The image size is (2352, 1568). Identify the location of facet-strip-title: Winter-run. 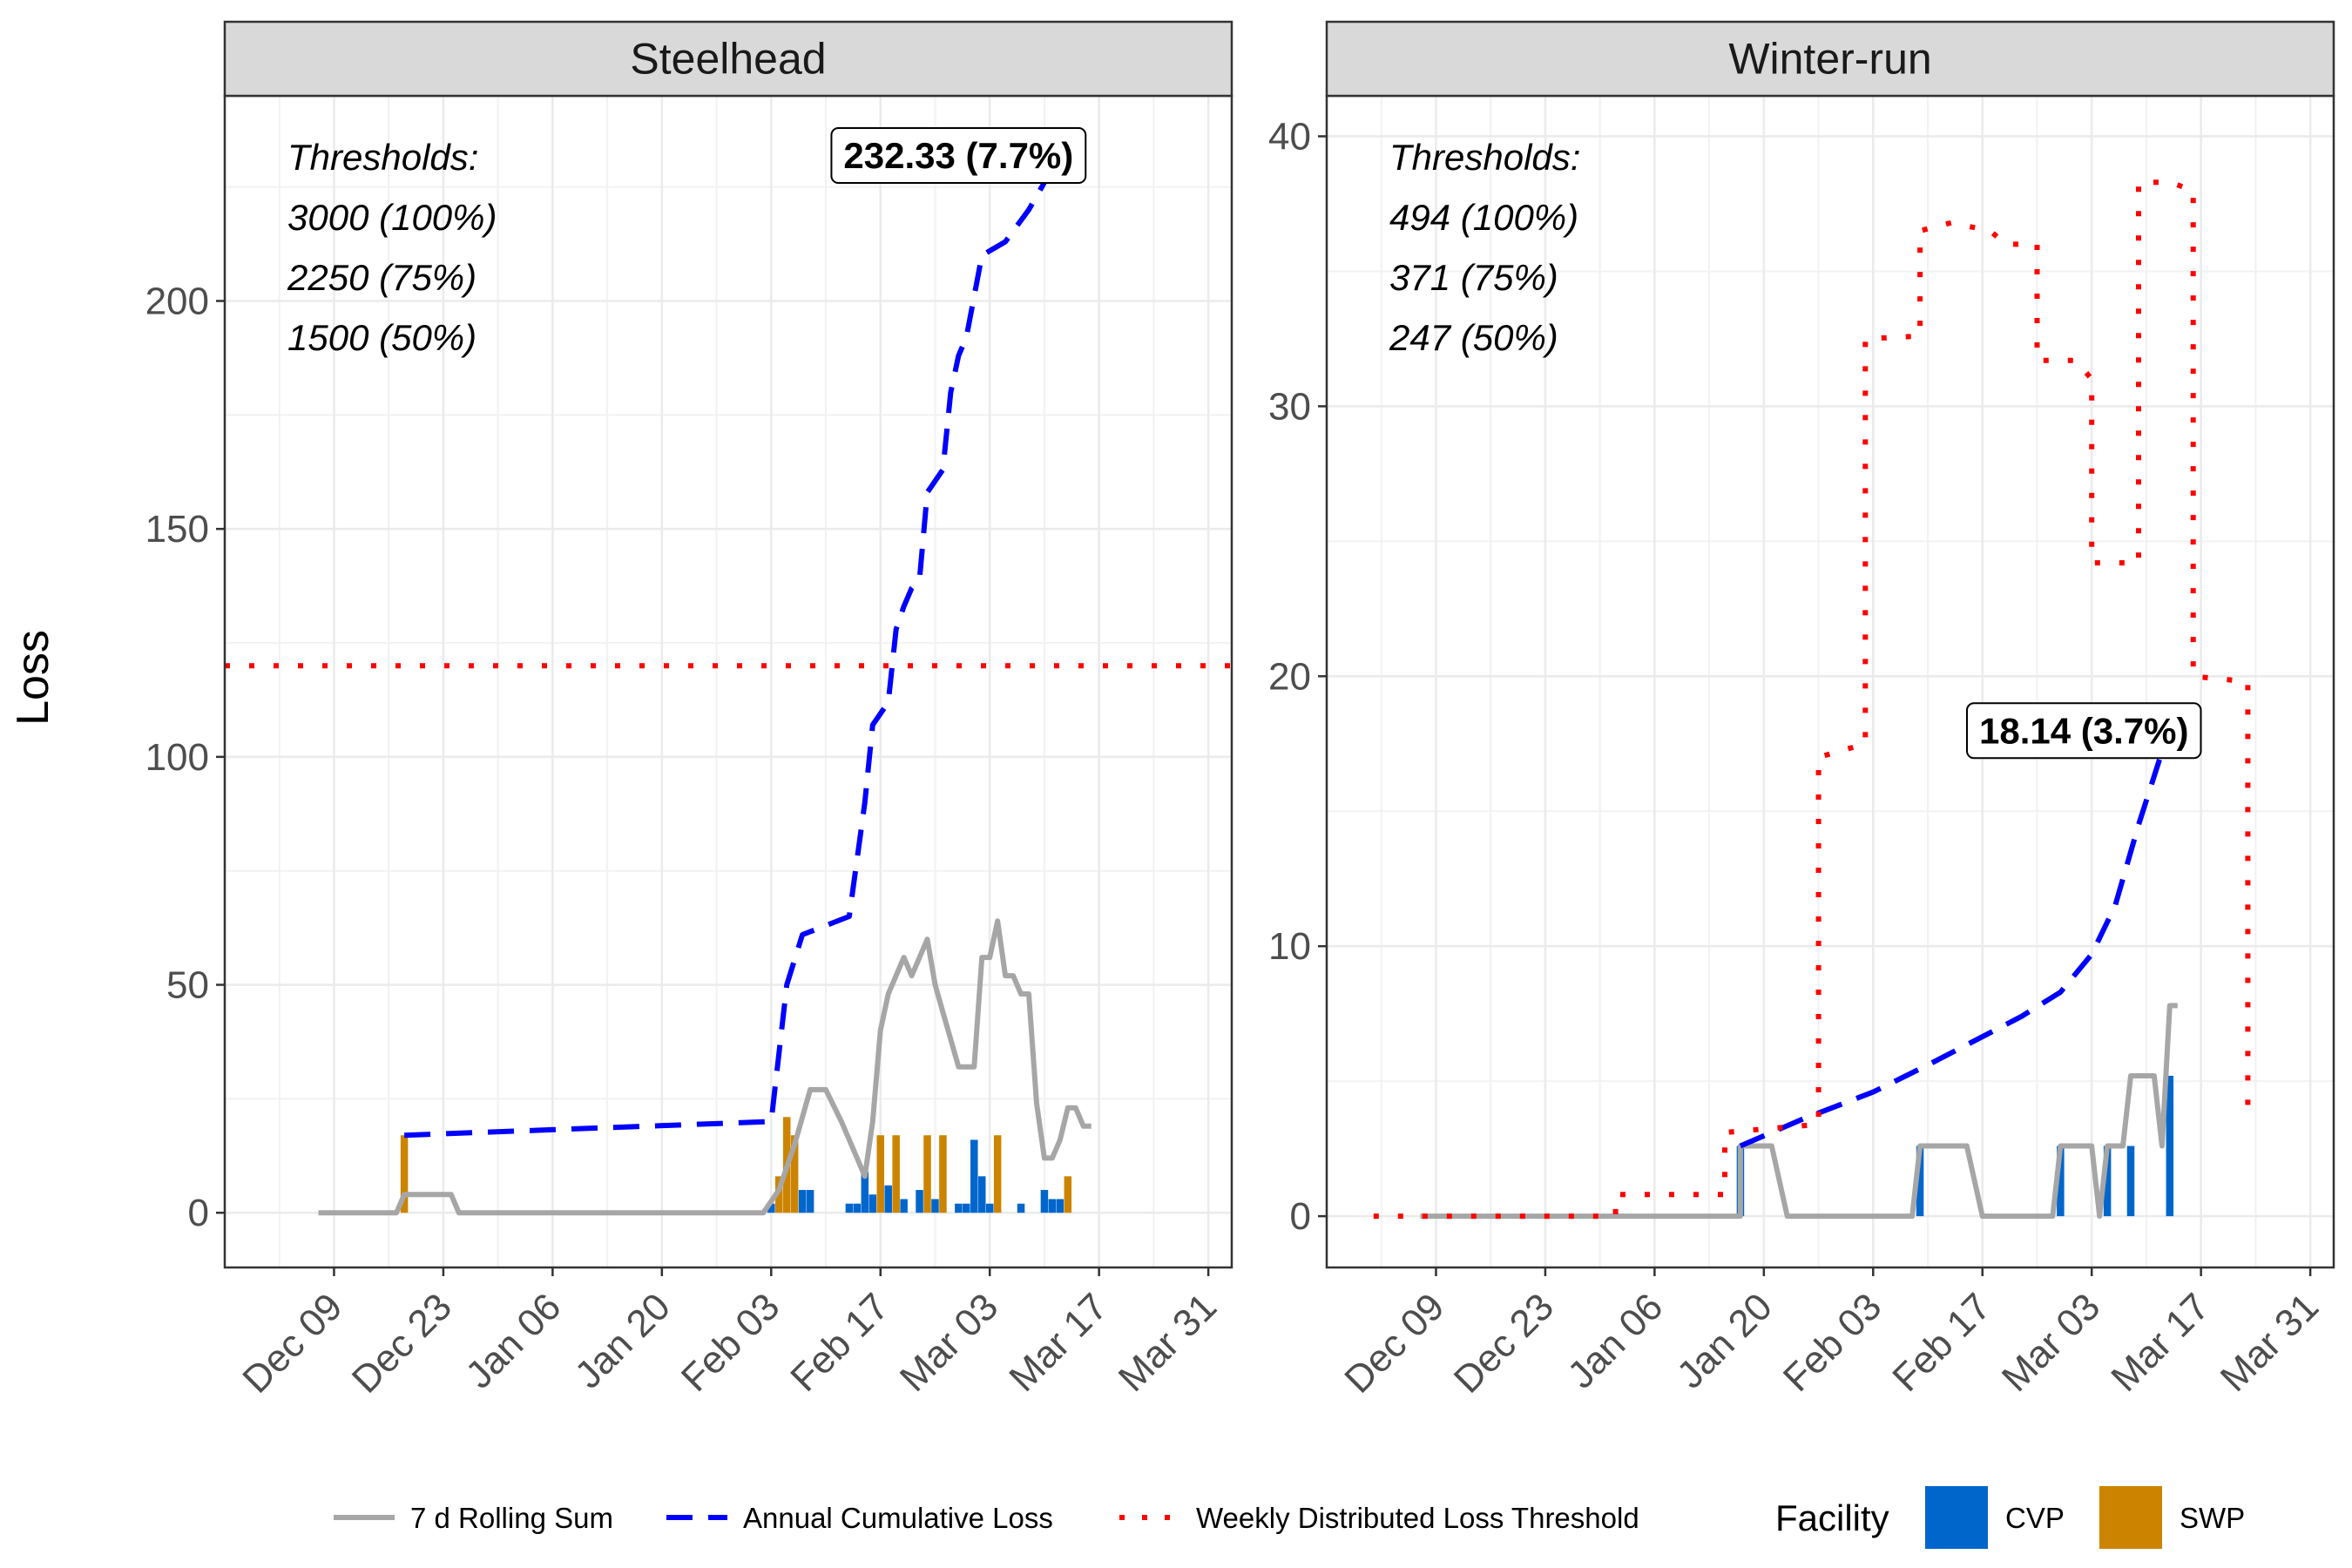
(1830, 59).